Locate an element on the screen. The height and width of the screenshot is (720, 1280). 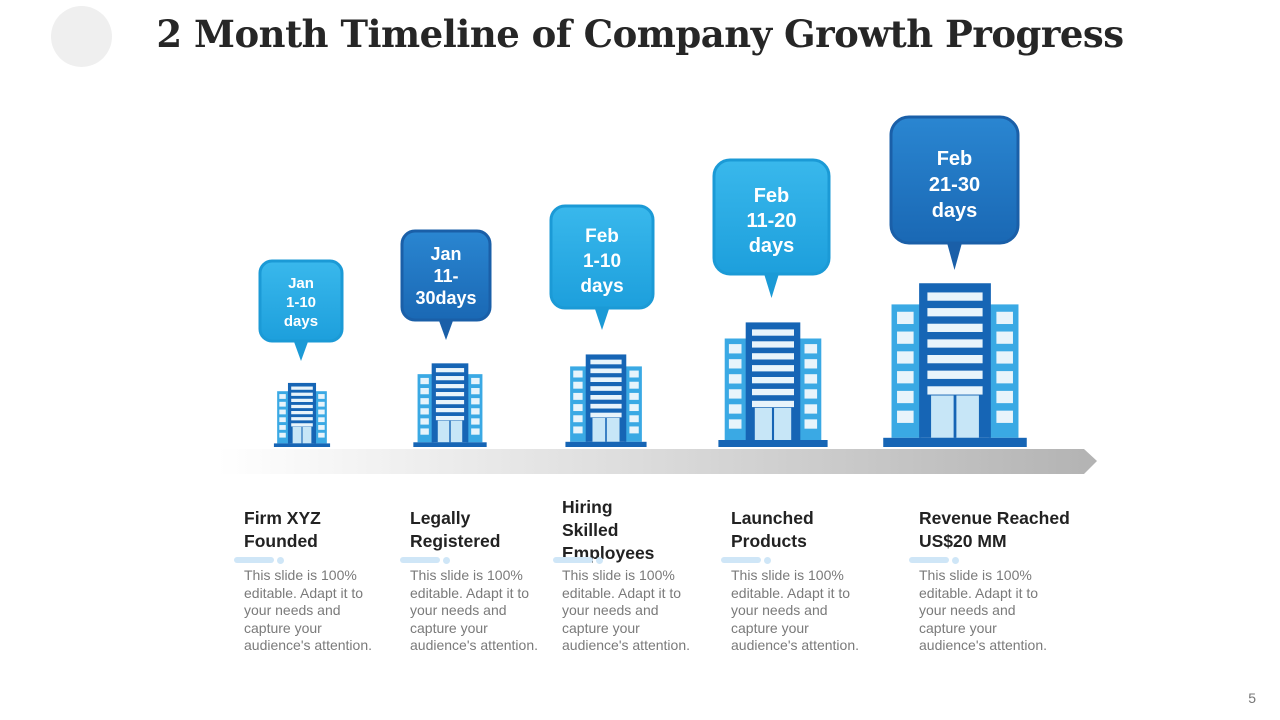
milestone-heading: Launched Products is located at coordinates (772, 530).